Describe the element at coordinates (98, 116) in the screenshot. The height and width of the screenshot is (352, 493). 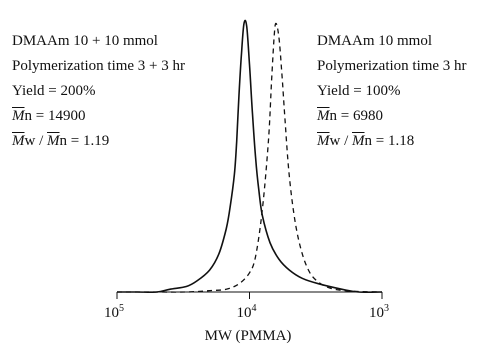
I see `mn-line: Mn = 14900` at that location.